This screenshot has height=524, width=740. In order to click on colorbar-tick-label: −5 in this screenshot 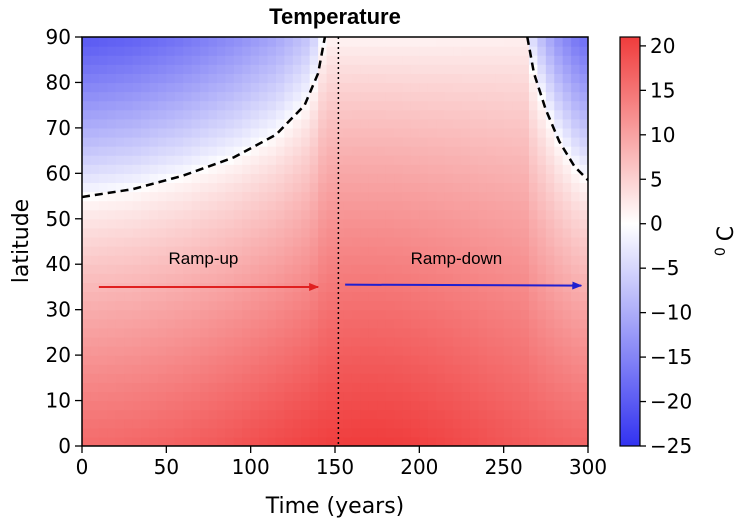, I will do `click(664, 268)`.